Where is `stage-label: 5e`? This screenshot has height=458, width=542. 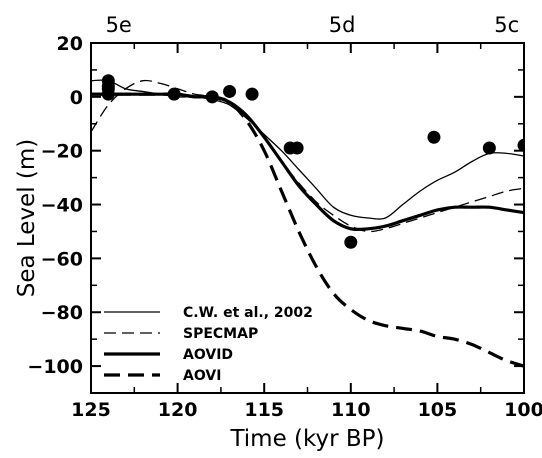
stage-label: 5e is located at coordinates (119, 25).